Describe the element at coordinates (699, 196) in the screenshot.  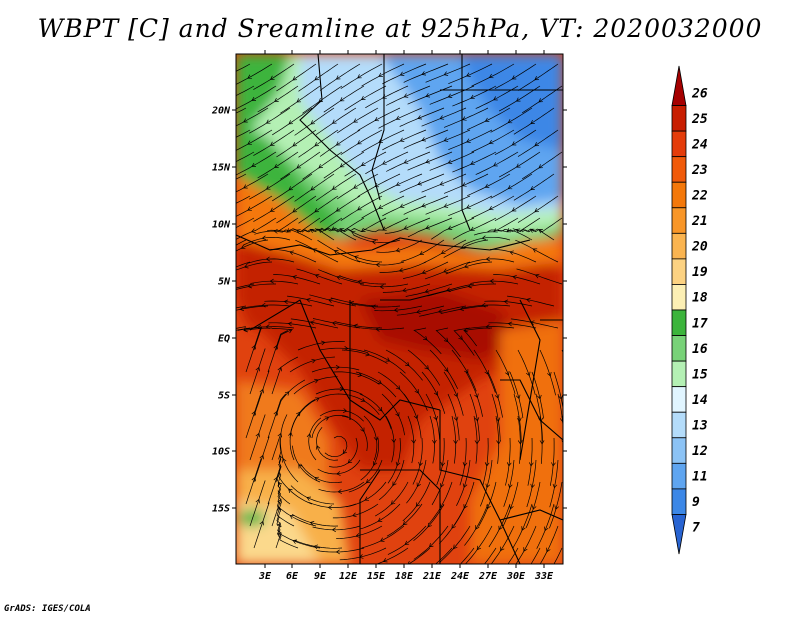
I see `colorbar-label: 22` at that location.